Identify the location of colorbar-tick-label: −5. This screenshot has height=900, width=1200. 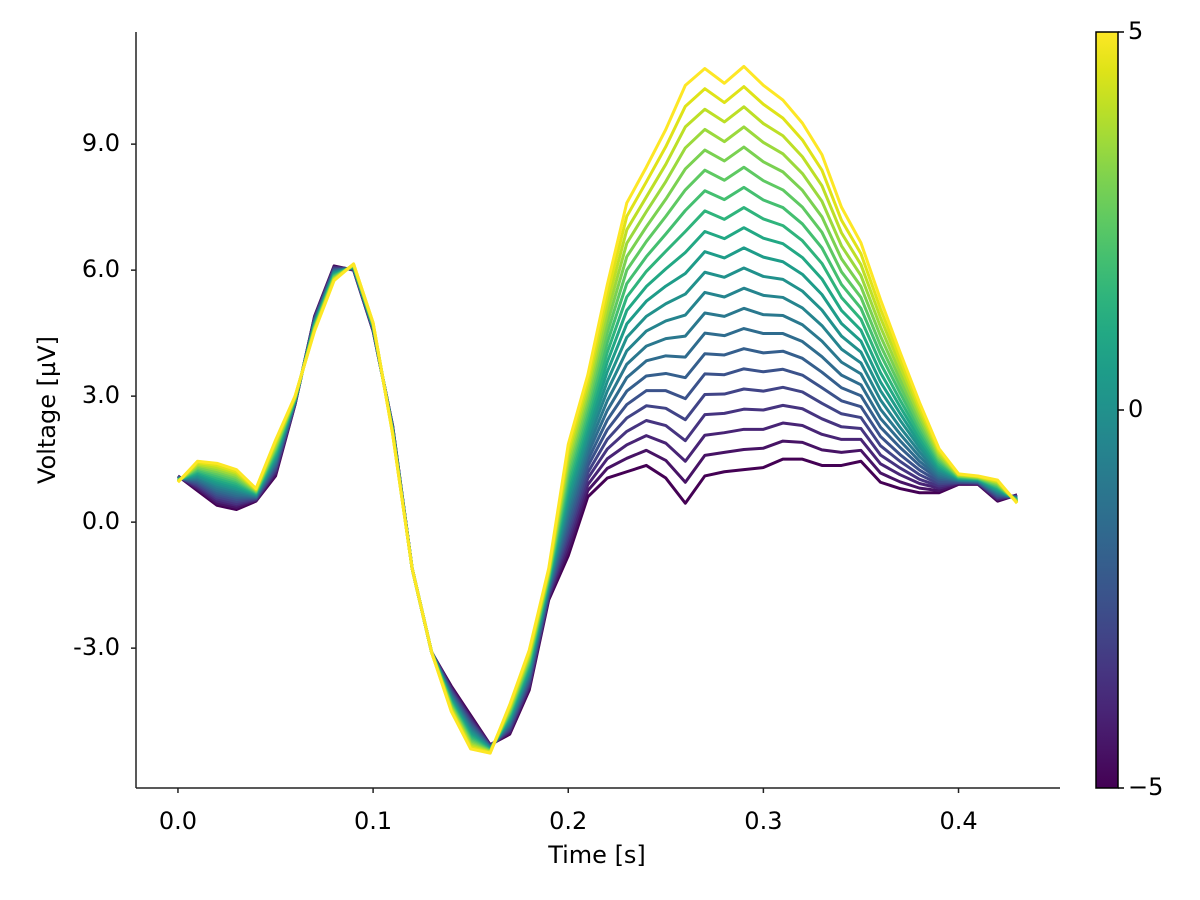
(1145, 787).